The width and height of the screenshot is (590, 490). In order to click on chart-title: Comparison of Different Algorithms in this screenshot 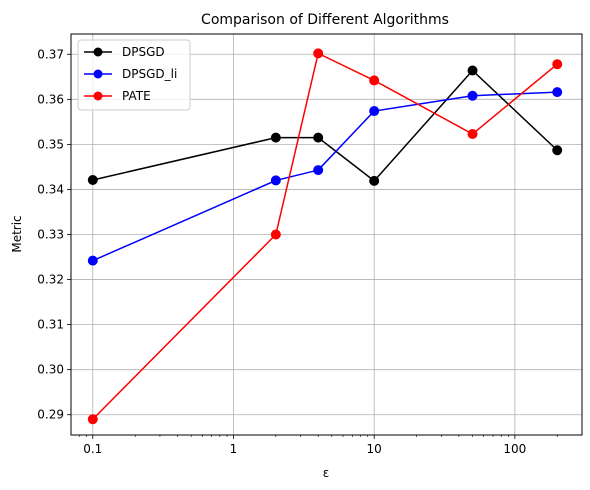, I will do `click(325, 20)`.